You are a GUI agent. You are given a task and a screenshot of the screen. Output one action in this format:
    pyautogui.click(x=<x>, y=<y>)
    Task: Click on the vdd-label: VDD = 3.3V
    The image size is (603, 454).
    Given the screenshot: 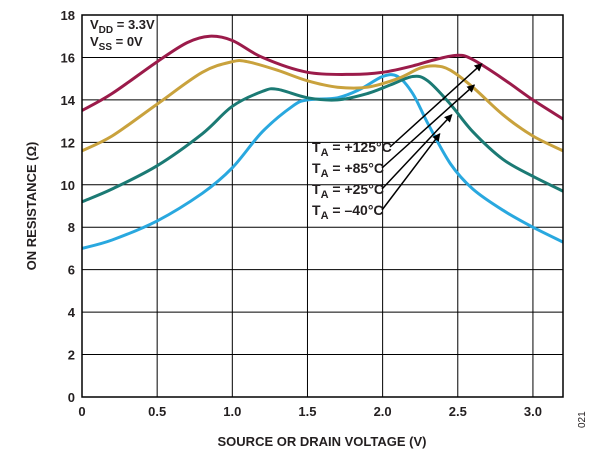 What is the action you would take?
    pyautogui.click(x=122, y=26)
    